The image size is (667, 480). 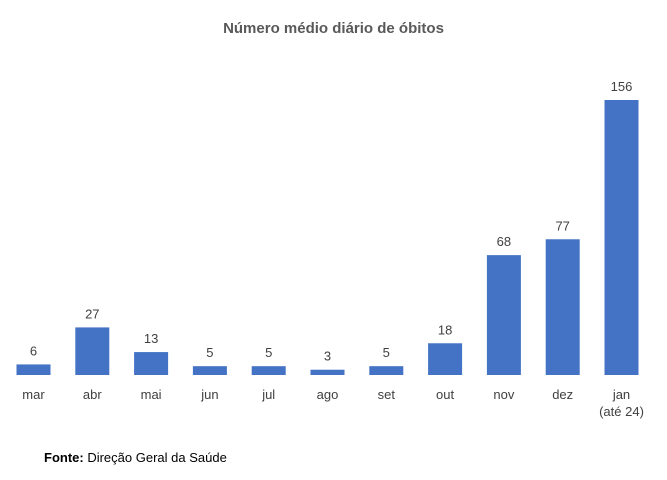 What do you see at coordinates (621, 411) in the screenshot?
I see `x-tick-label: (até 24)` at bounding box center [621, 411].